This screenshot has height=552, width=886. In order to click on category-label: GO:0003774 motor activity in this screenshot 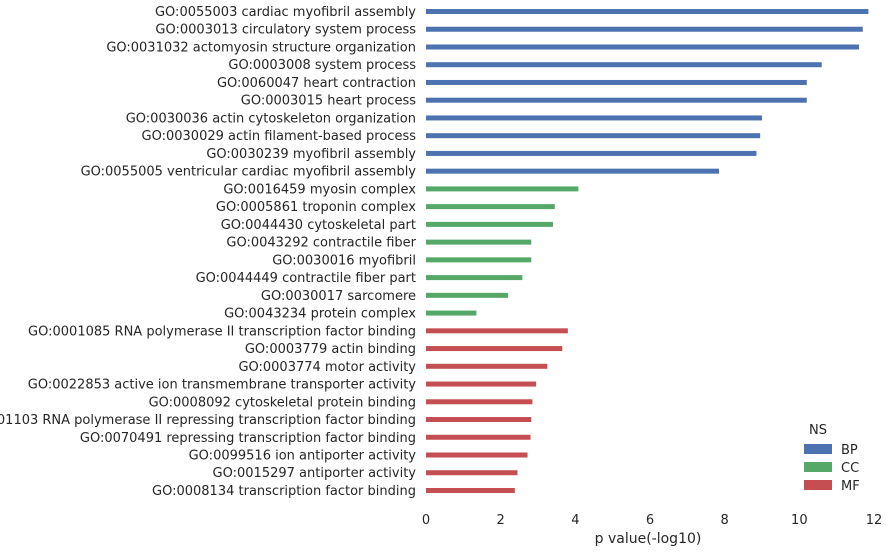, I will do `click(327, 367)`.